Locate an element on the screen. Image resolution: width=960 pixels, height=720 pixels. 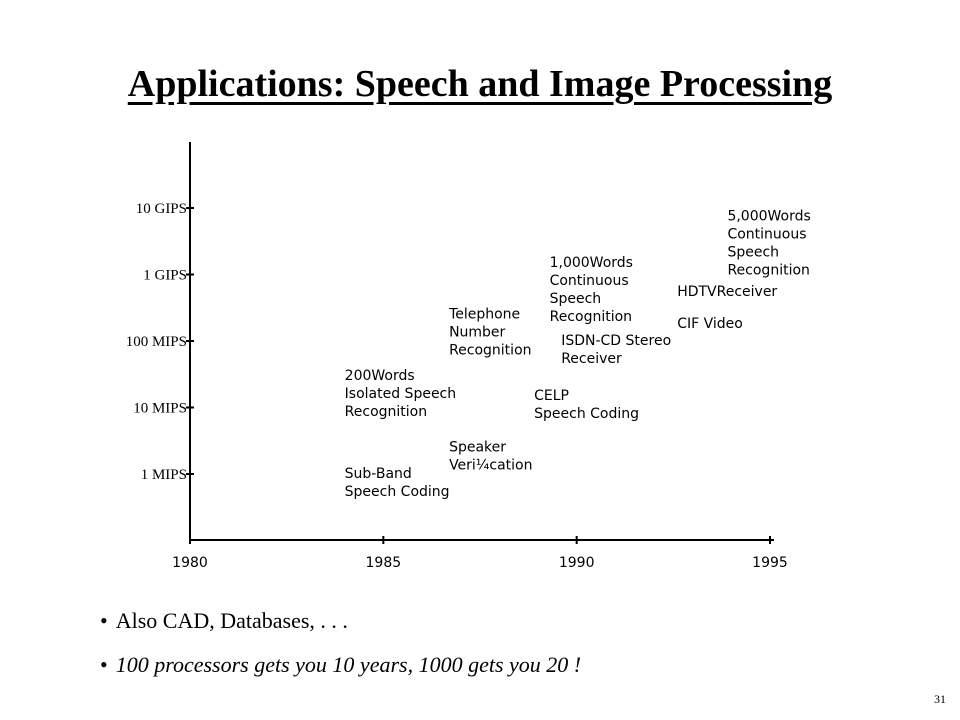
application-point: ISDN-CD Stereo Receiver is located at coordinates (616, 350).